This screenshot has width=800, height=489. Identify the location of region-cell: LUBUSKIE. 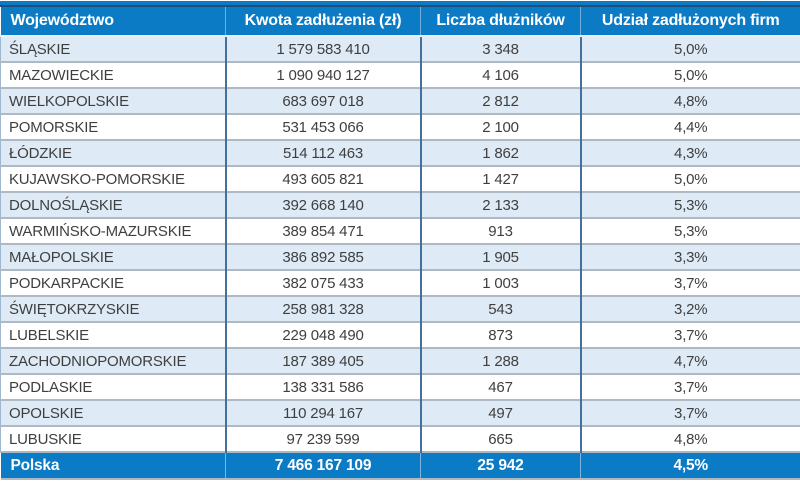
(113, 438).